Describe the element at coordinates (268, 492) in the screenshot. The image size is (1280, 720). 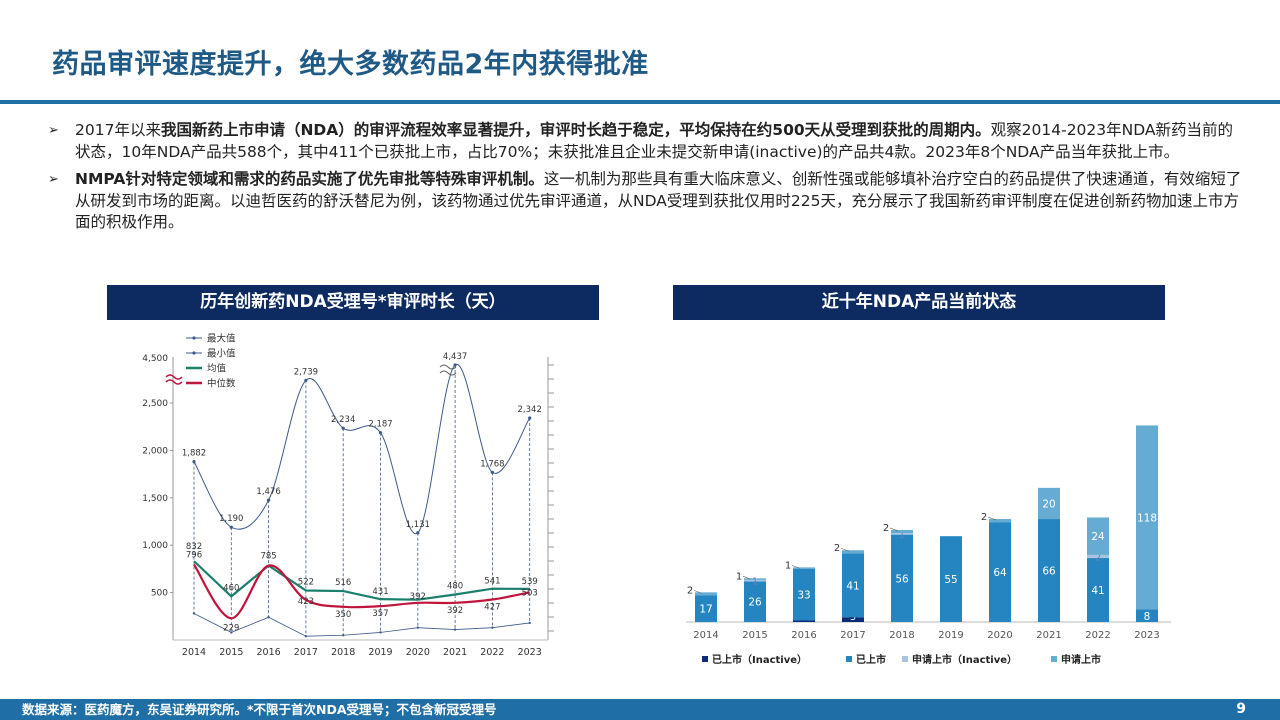
I see `max-value-label: 1,476` at that location.